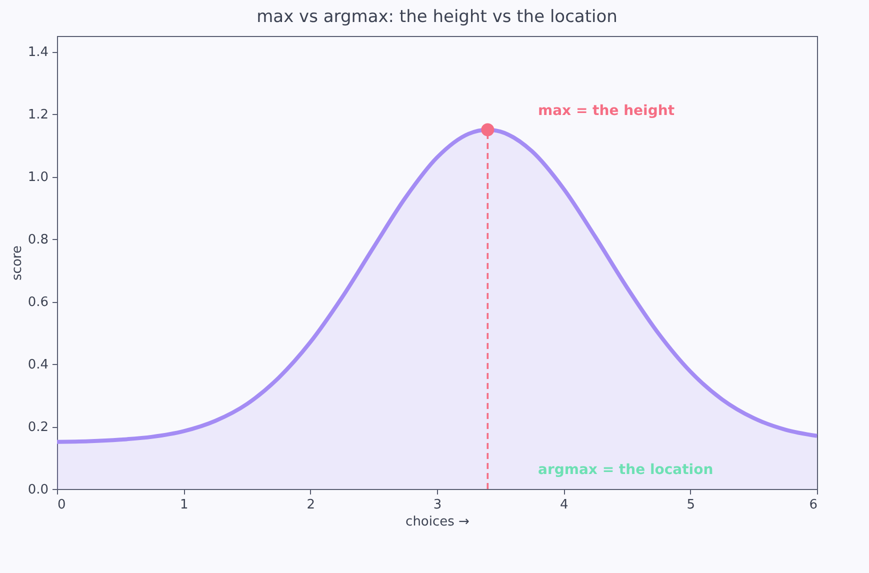 Image resolution: width=869 pixels, height=573 pixels. Describe the element at coordinates (813, 505) in the screenshot. I see `x-tick-label: 6` at that location.